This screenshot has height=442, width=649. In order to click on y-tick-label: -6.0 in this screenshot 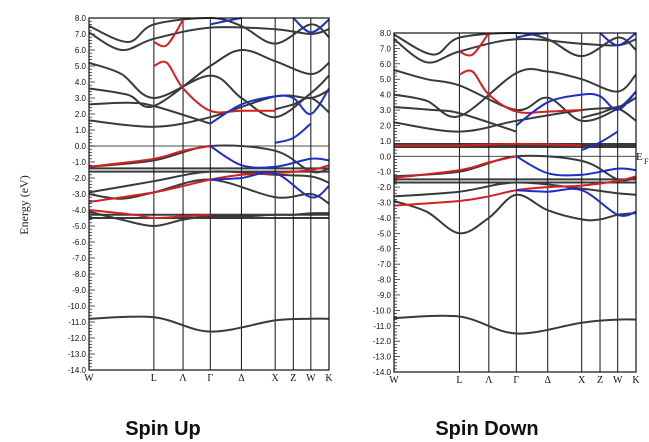, I will do `click(79, 242)`.